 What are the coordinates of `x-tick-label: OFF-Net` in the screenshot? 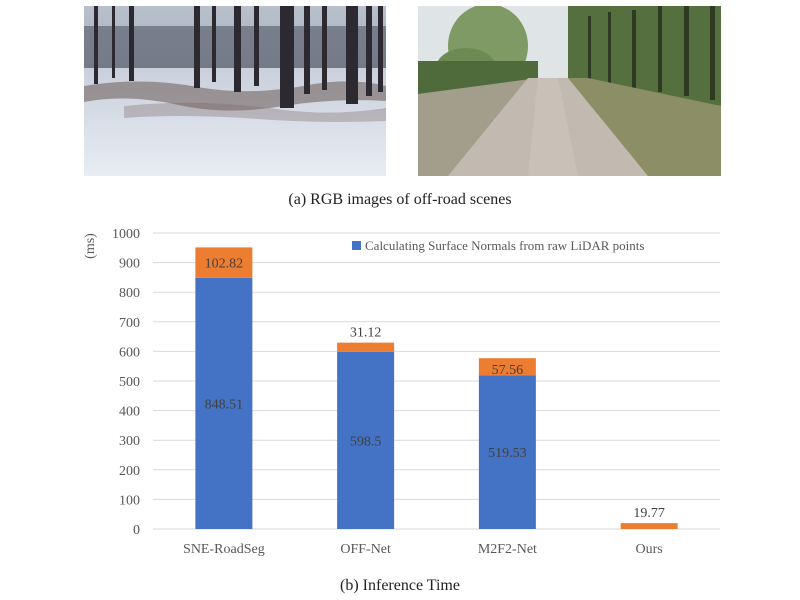 It's located at (365, 549).